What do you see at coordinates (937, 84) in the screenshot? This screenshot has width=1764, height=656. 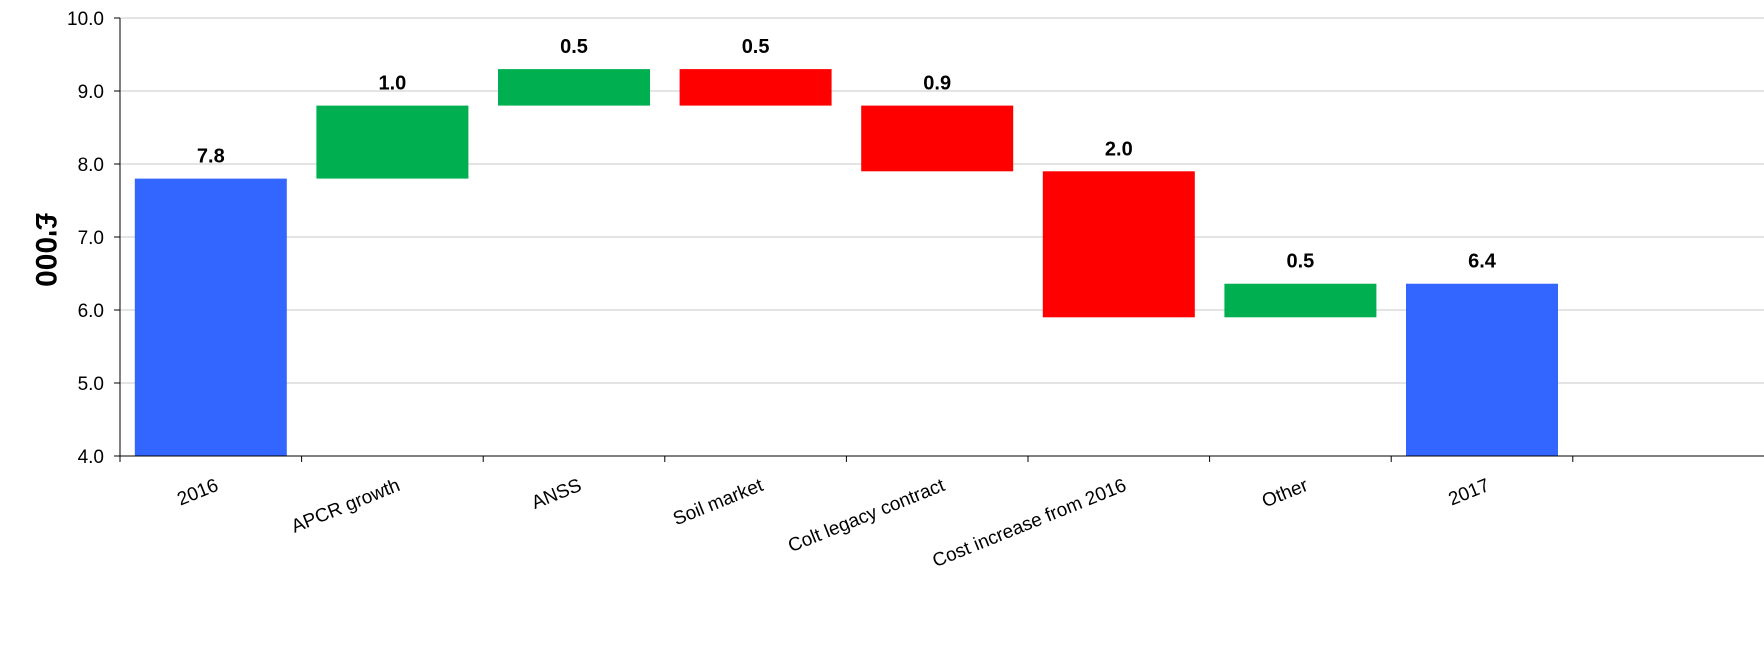 I see `data-label: 0.9` at bounding box center [937, 84].